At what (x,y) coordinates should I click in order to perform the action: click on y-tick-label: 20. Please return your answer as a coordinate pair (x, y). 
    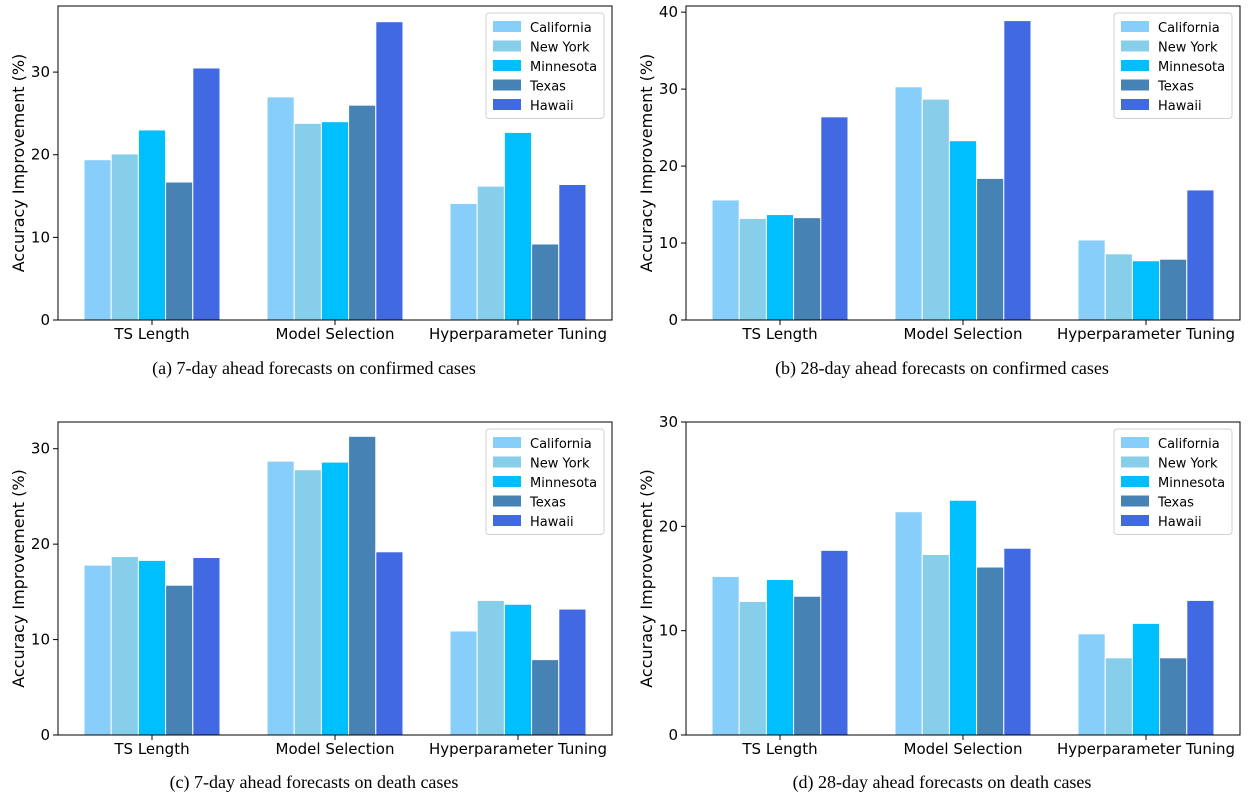
    Looking at the image, I should click on (668, 526).